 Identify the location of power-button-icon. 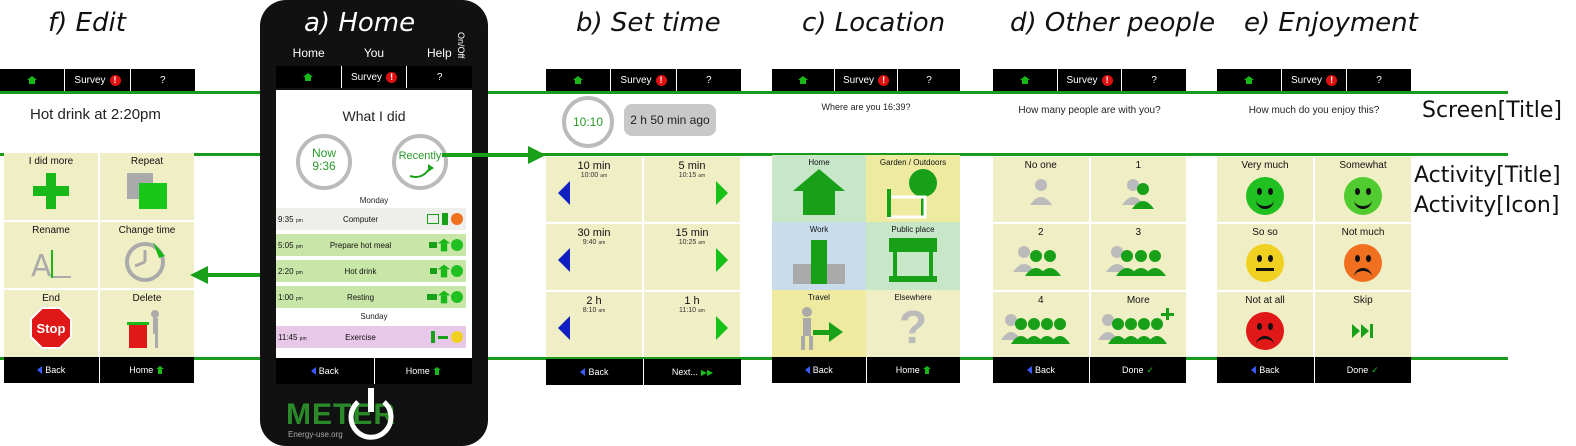
(371, 413).